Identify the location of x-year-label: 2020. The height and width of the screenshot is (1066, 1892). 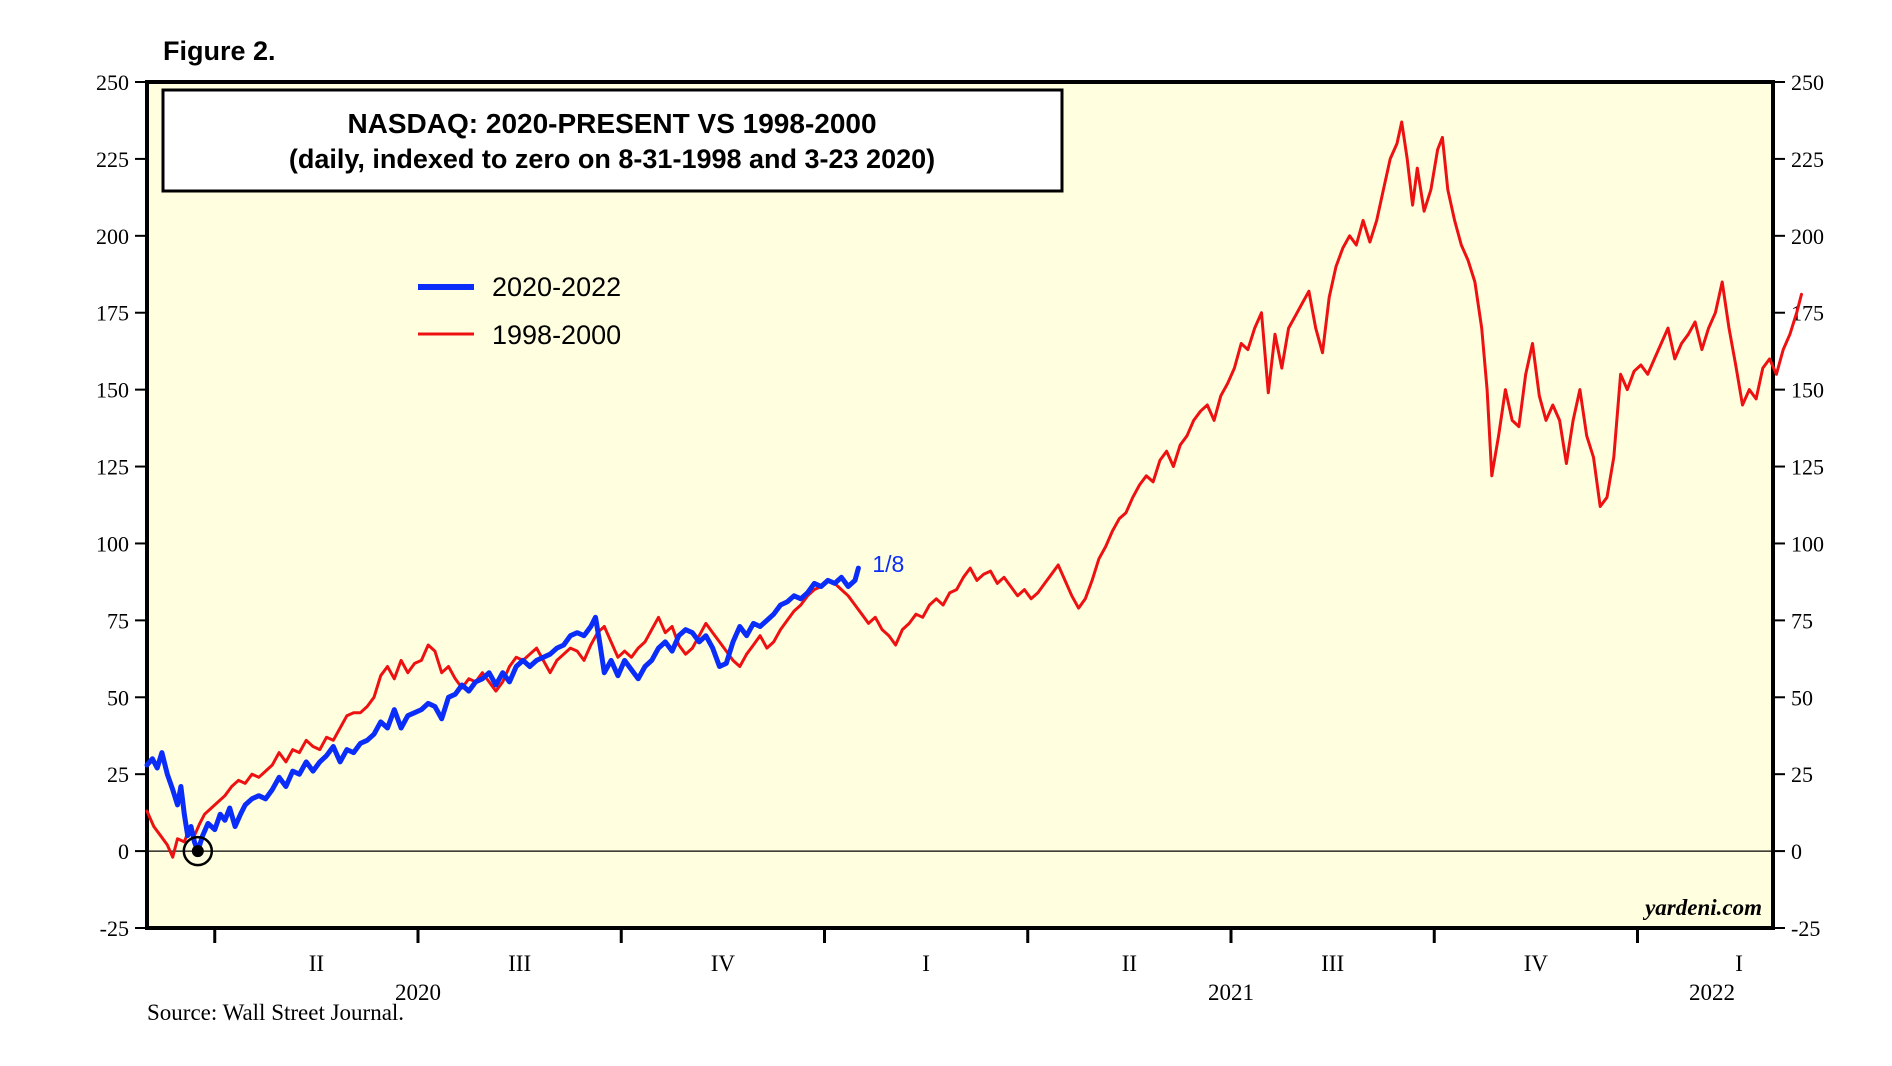
(418, 992).